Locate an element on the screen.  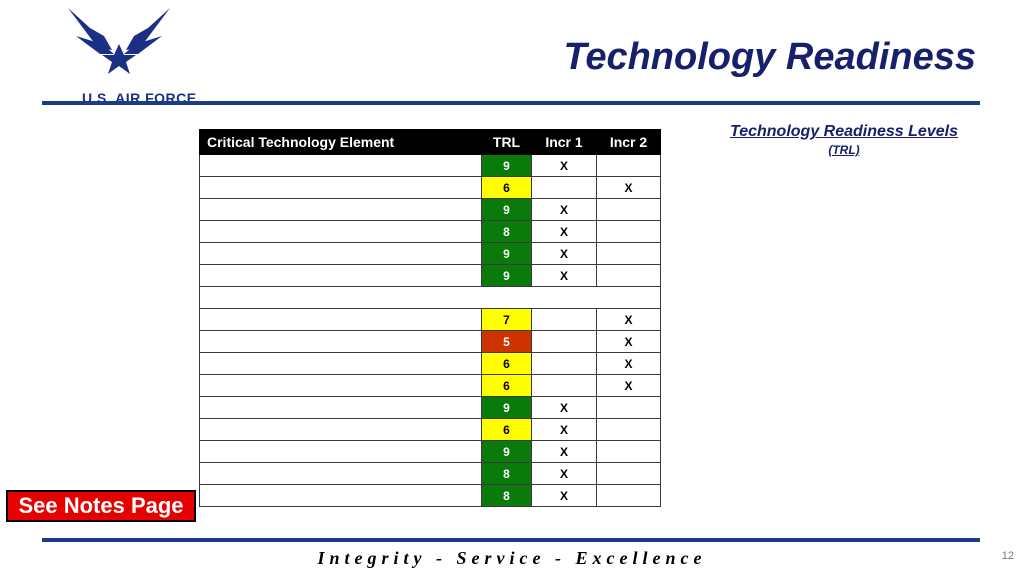
trl-legend-subtitle: (TRL) is located at coordinates (844, 150).